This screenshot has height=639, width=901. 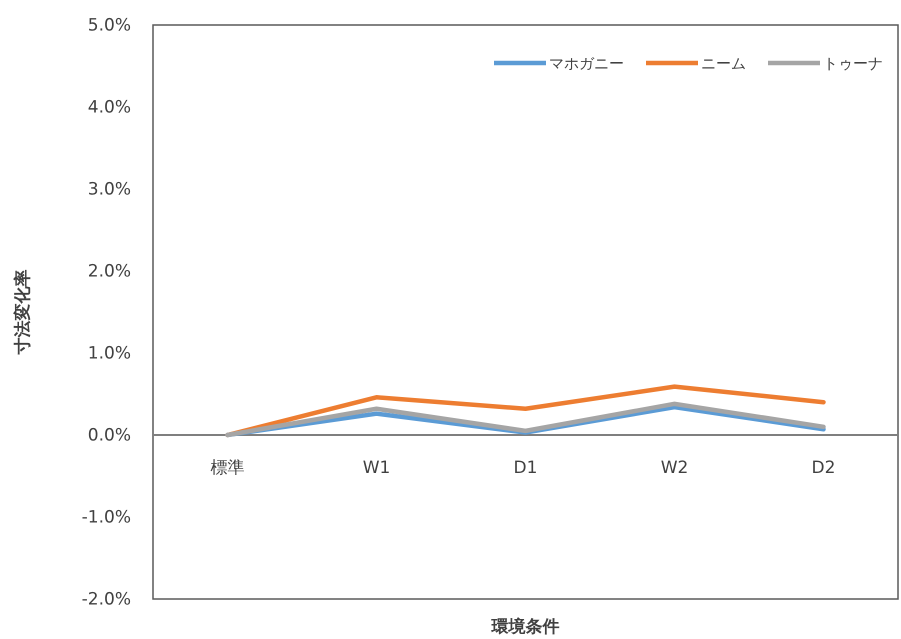 What do you see at coordinates (526, 468) in the screenshot?
I see `x-tick-label: D1` at bounding box center [526, 468].